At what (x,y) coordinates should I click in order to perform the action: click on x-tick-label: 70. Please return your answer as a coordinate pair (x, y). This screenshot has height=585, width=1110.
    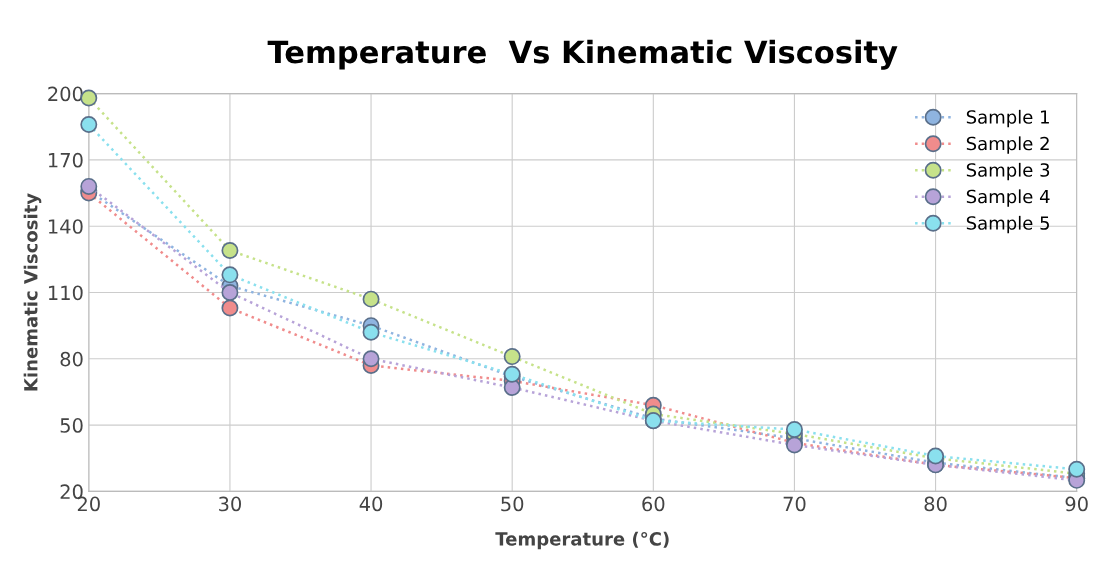
    Looking at the image, I should click on (794, 504).